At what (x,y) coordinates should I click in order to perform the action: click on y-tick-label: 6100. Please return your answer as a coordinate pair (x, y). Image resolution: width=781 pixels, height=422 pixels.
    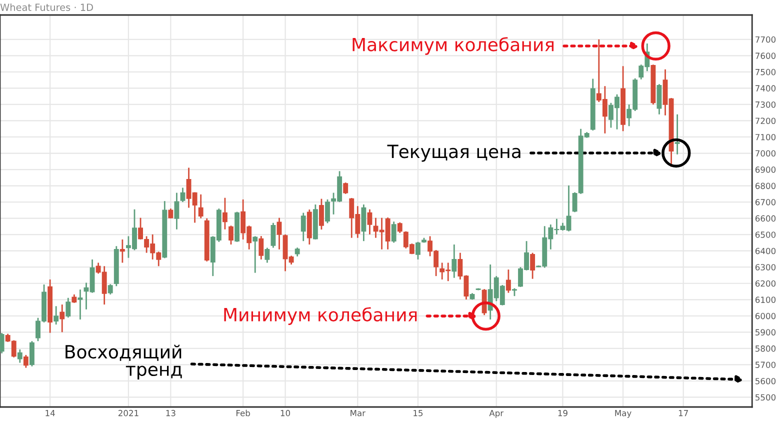
    Looking at the image, I should click on (765, 299).